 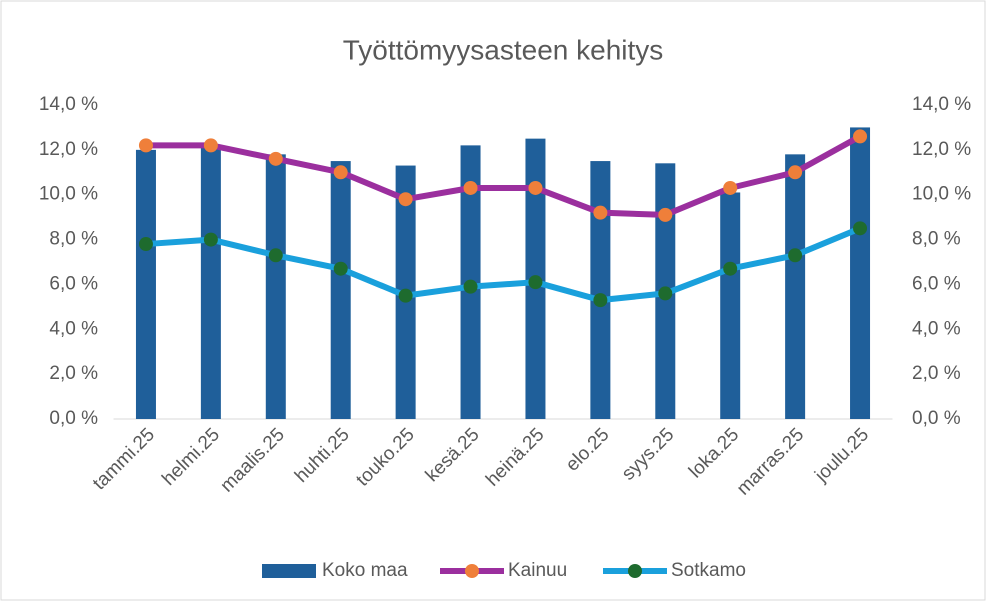 What do you see at coordinates (73, 328) in the screenshot?
I see `y-tick-label: 4,0 %` at bounding box center [73, 328].